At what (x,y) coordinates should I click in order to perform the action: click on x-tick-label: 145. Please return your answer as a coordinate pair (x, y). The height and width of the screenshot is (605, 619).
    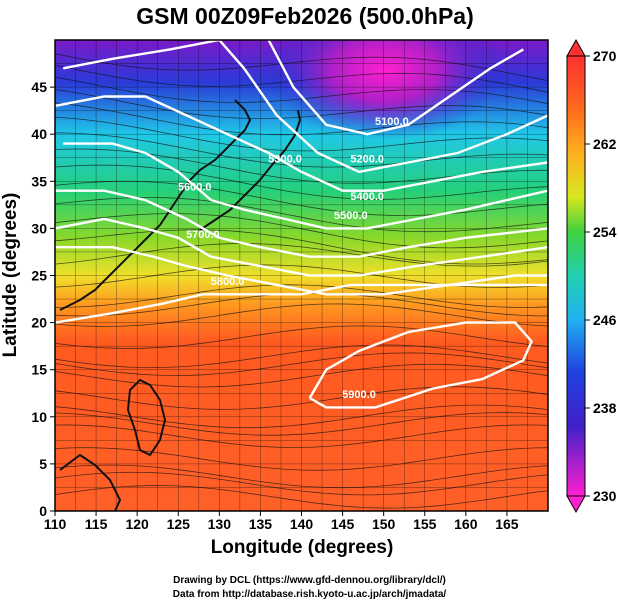
    Looking at the image, I should click on (343, 524).